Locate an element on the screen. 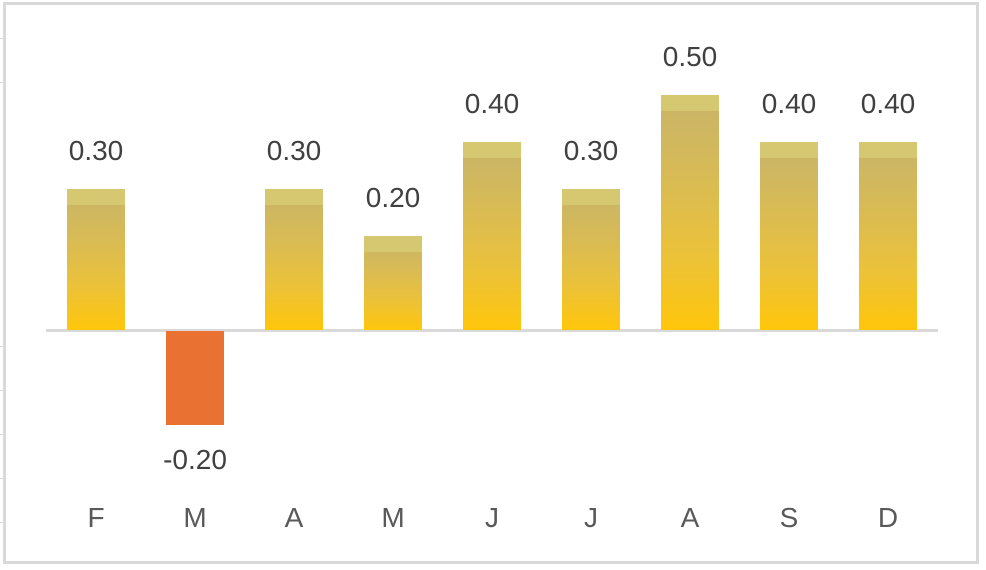 This screenshot has width=986, height=570. data-label: 0.50 is located at coordinates (690, 56).